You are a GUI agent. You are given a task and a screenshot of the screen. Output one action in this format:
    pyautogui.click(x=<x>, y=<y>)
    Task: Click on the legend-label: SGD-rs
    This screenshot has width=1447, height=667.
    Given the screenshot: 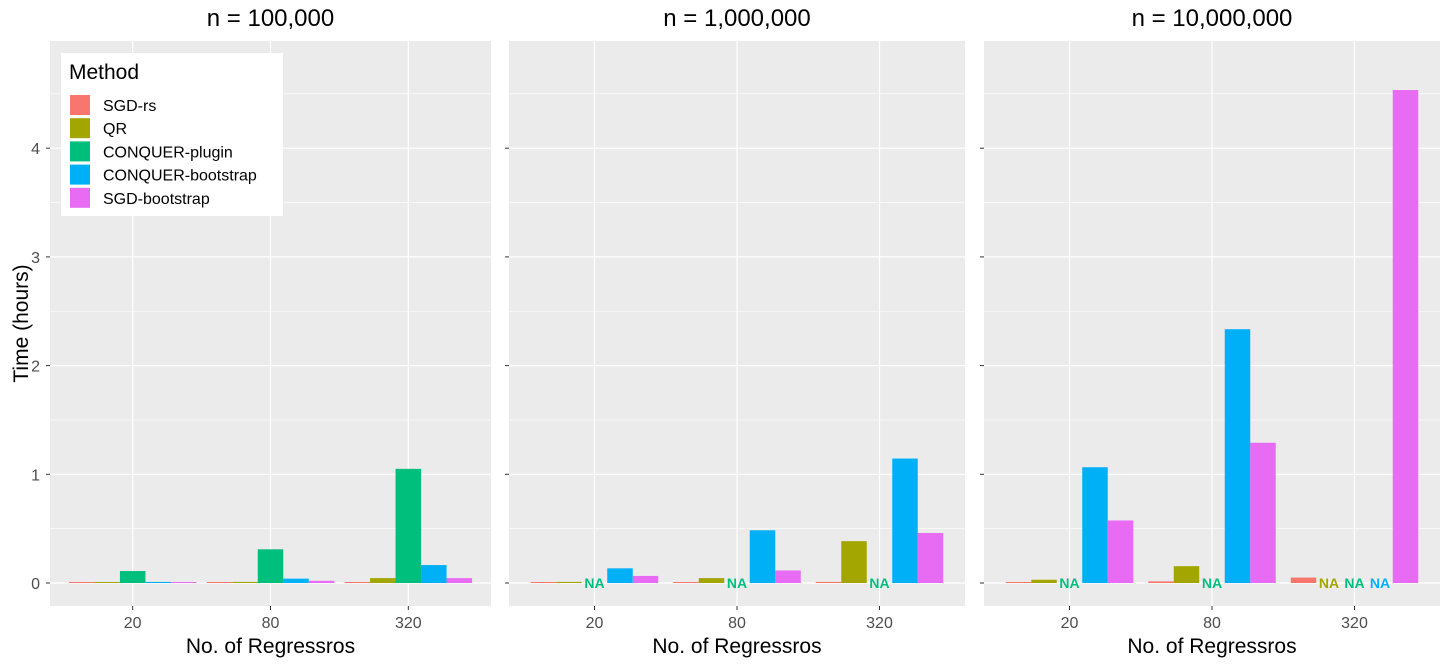 What is the action you would take?
    pyautogui.click(x=129, y=106)
    